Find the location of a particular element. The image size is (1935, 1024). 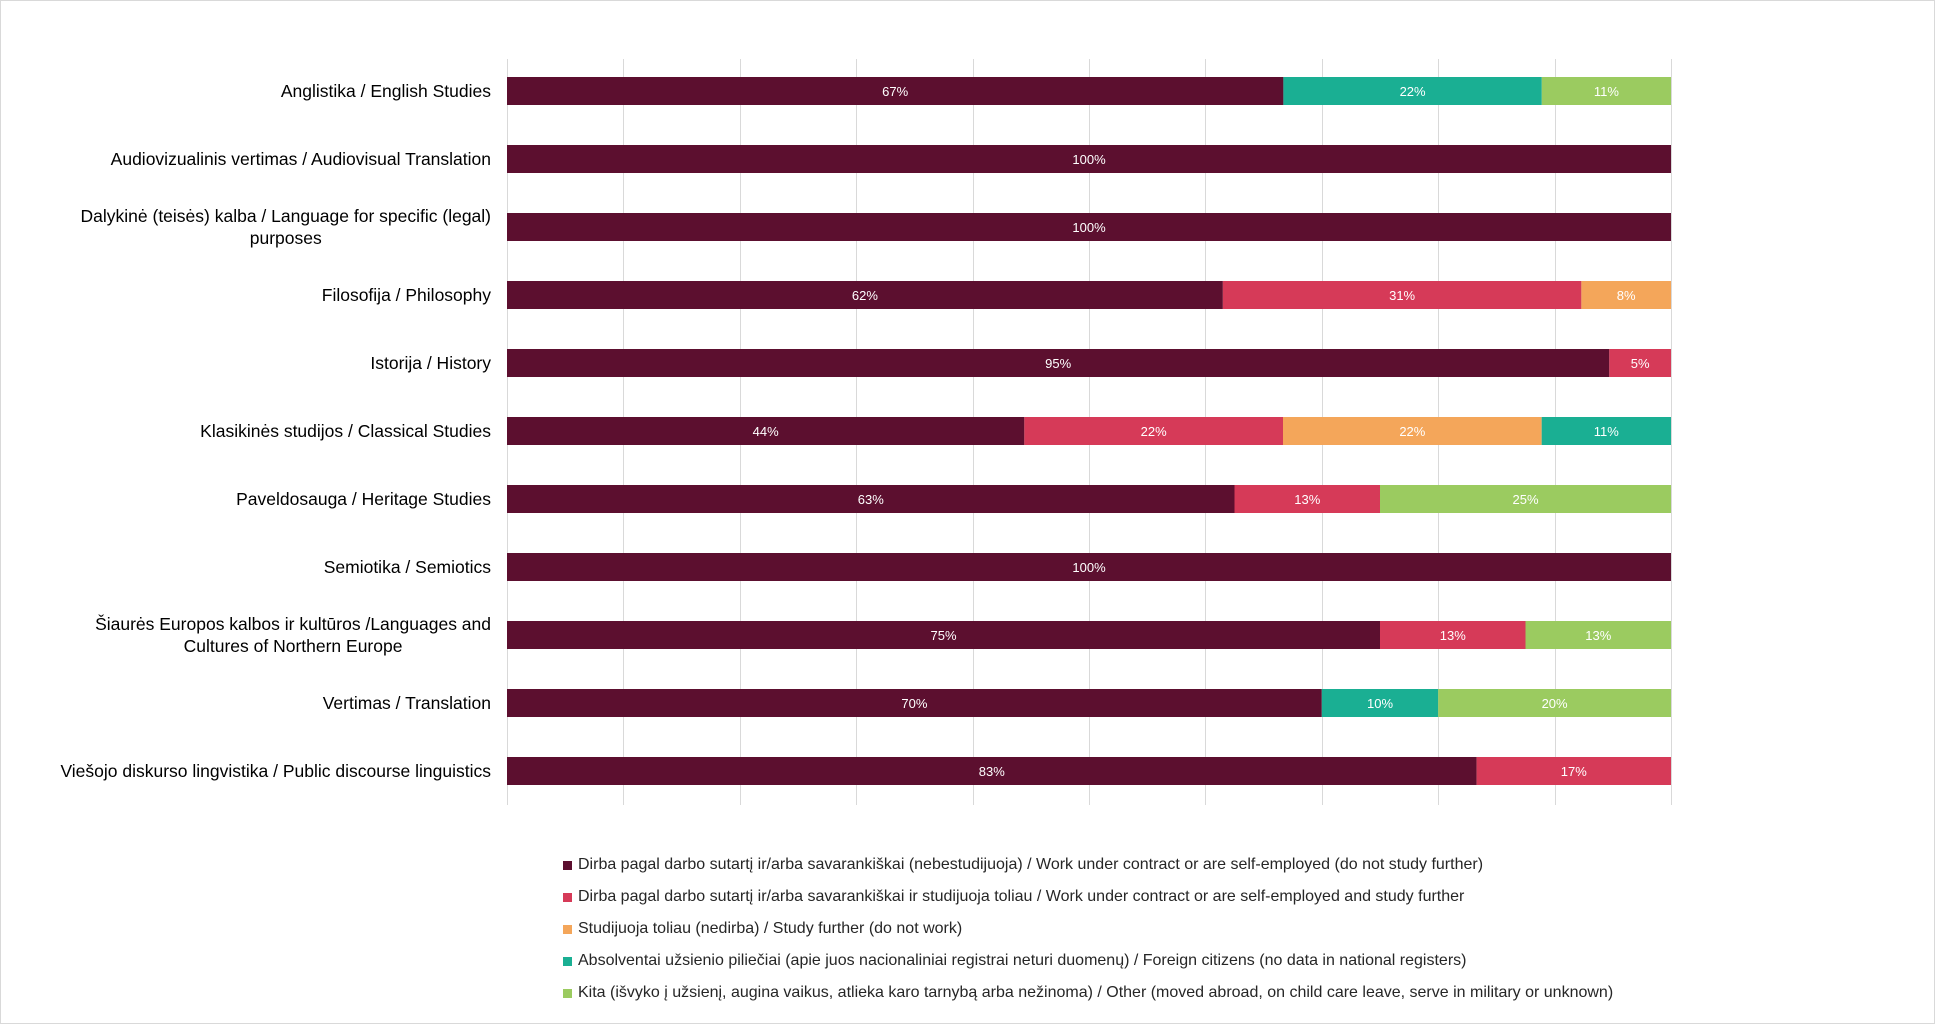

data-label: 95% is located at coordinates (1058, 363).